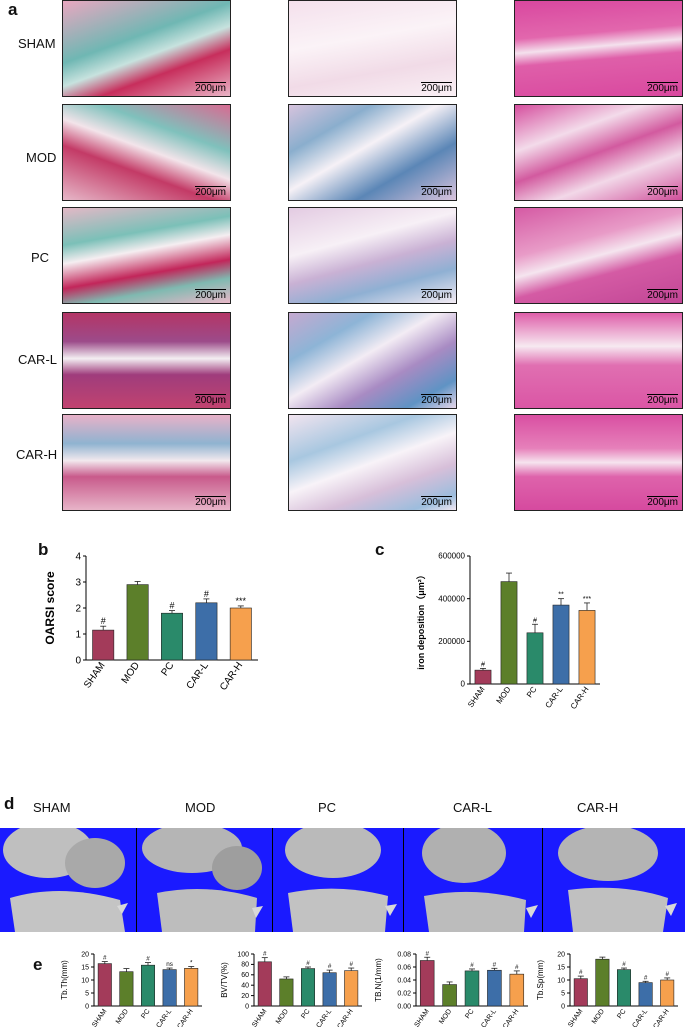  I want to click on y-tick-label: 400000, so click(451, 598).